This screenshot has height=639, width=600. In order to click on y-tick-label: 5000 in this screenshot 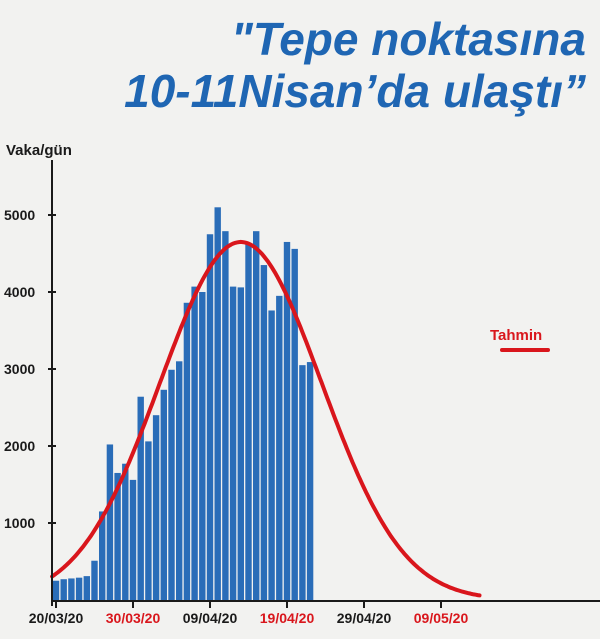, I will do `click(19, 215)`.